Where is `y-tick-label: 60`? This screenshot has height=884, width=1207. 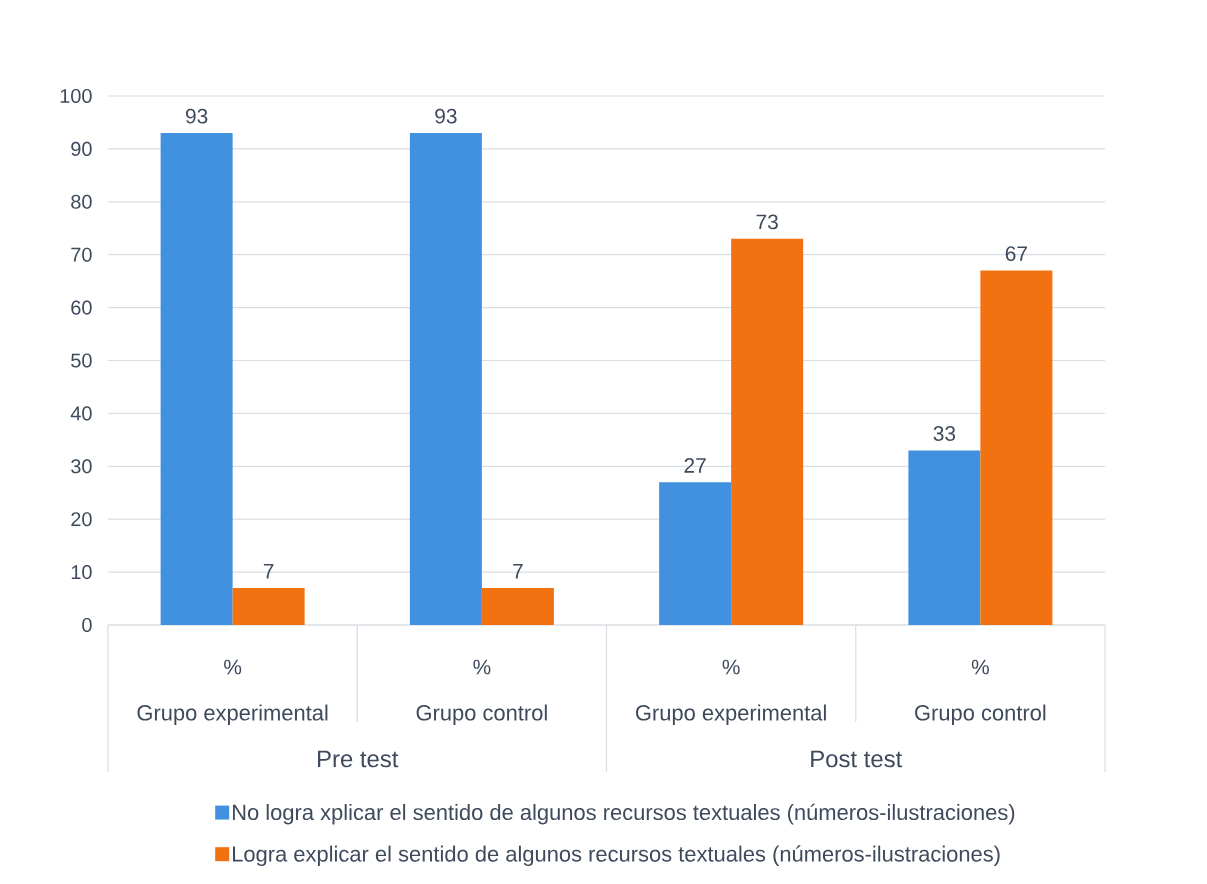
y-tick-label: 60 is located at coordinates (81, 307).